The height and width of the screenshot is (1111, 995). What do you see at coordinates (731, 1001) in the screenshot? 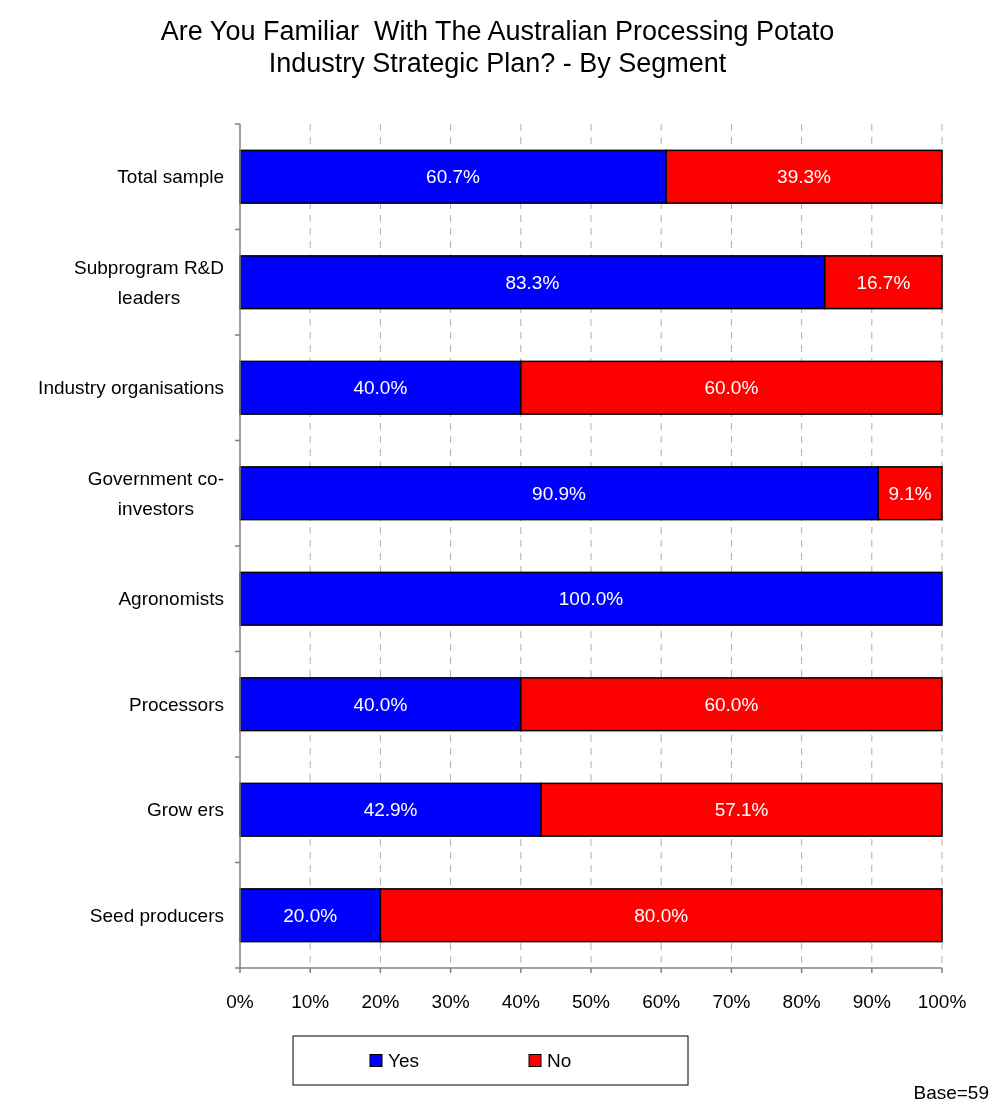
I see `x-tick-label: 70%` at bounding box center [731, 1001].